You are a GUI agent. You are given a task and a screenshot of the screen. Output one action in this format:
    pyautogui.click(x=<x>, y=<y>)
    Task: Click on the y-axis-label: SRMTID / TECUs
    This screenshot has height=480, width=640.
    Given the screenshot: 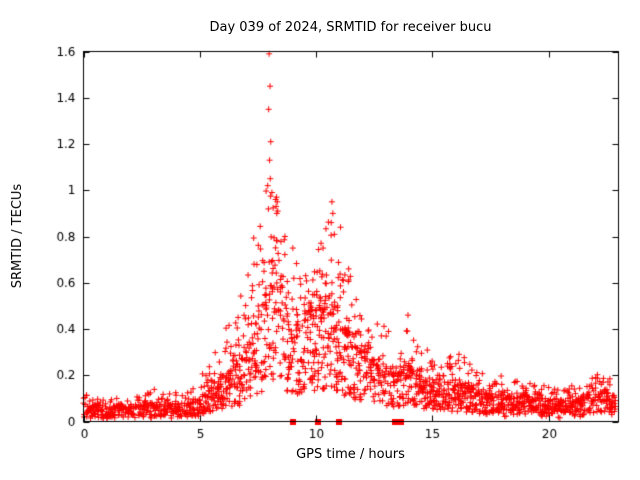 What is the action you would take?
    pyautogui.click(x=17, y=236)
    